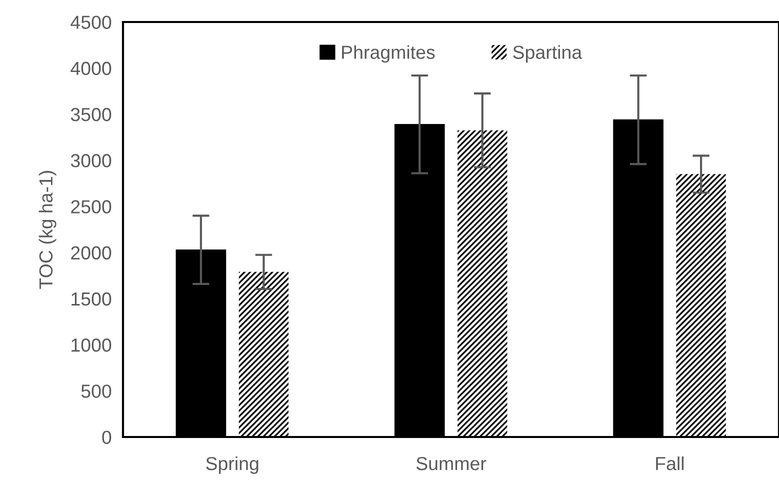 This screenshot has height=487, width=779. What do you see at coordinates (107, 437) in the screenshot?
I see `y-tick-label: 0` at bounding box center [107, 437].